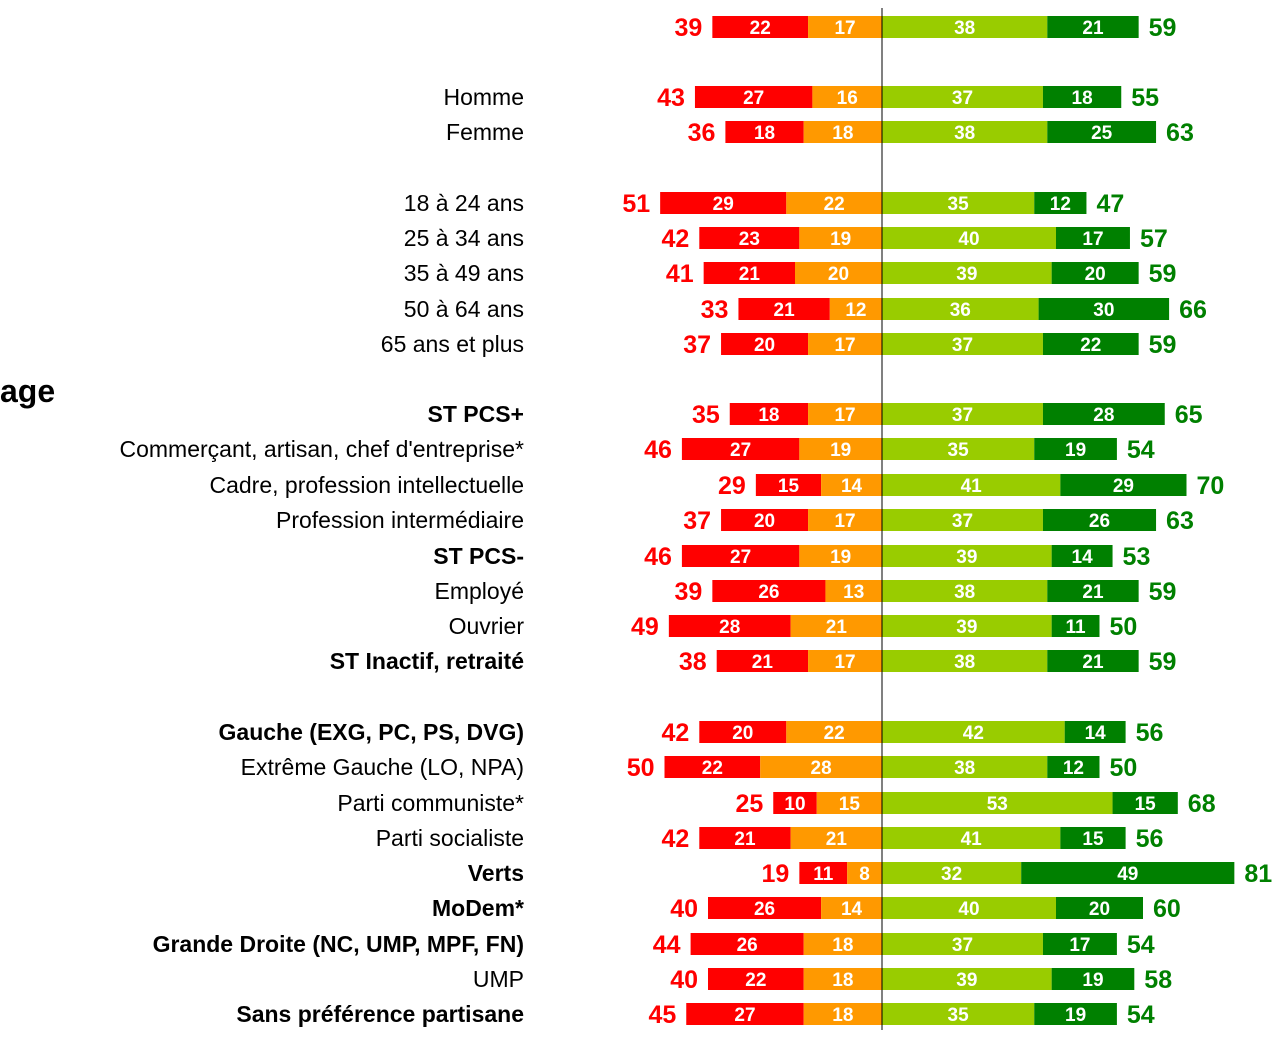  What do you see at coordinates (689, 768) in the screenshot?
I see `chart-row: Extrême Gauche (LO, NPA) 22 28 38 12 50 50` at bounding box center [689, 768].